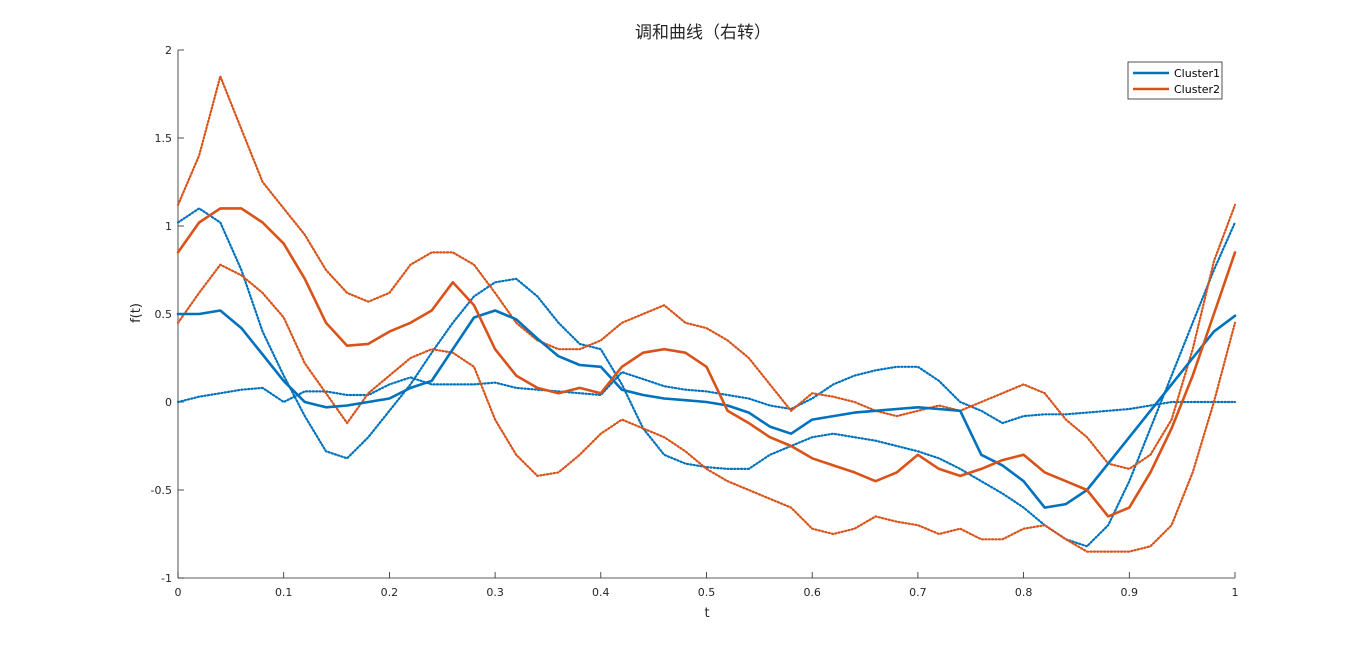 Image resolution: width=1366 pixels, height=650 pixels. I want to click on y-tick-label: 0, so click(168, 402).